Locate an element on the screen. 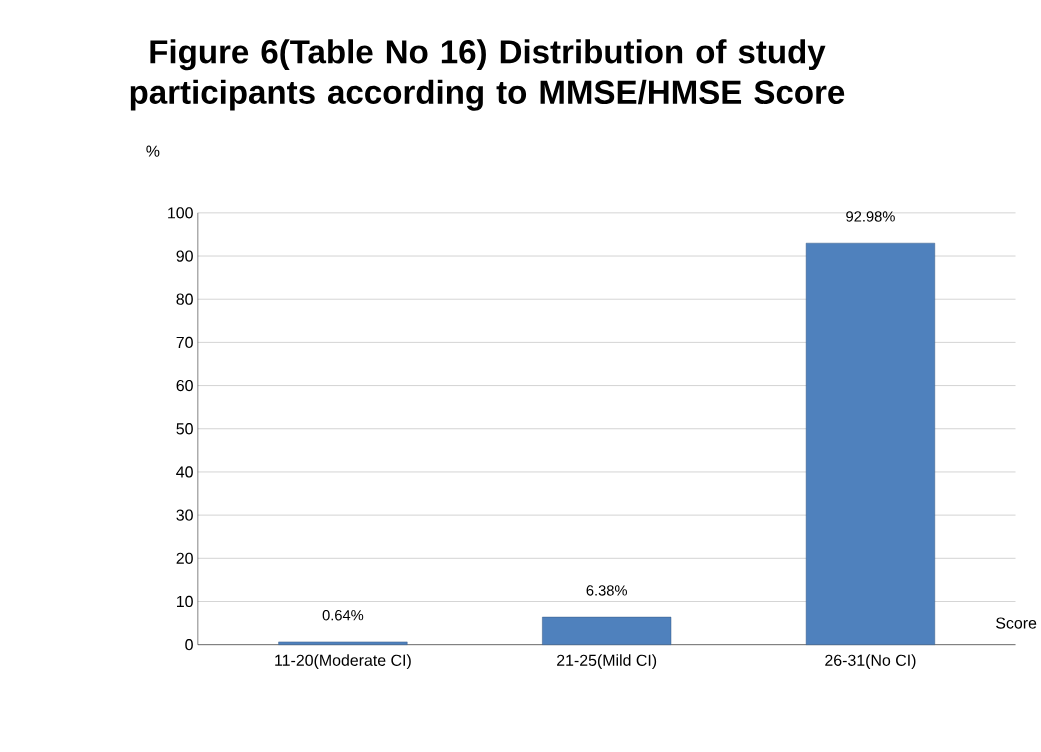  chart-title: Figure 6(Table No 16) Distribution of study participants according to MMSE/HMSE Score is located at coordinates (487, 75).